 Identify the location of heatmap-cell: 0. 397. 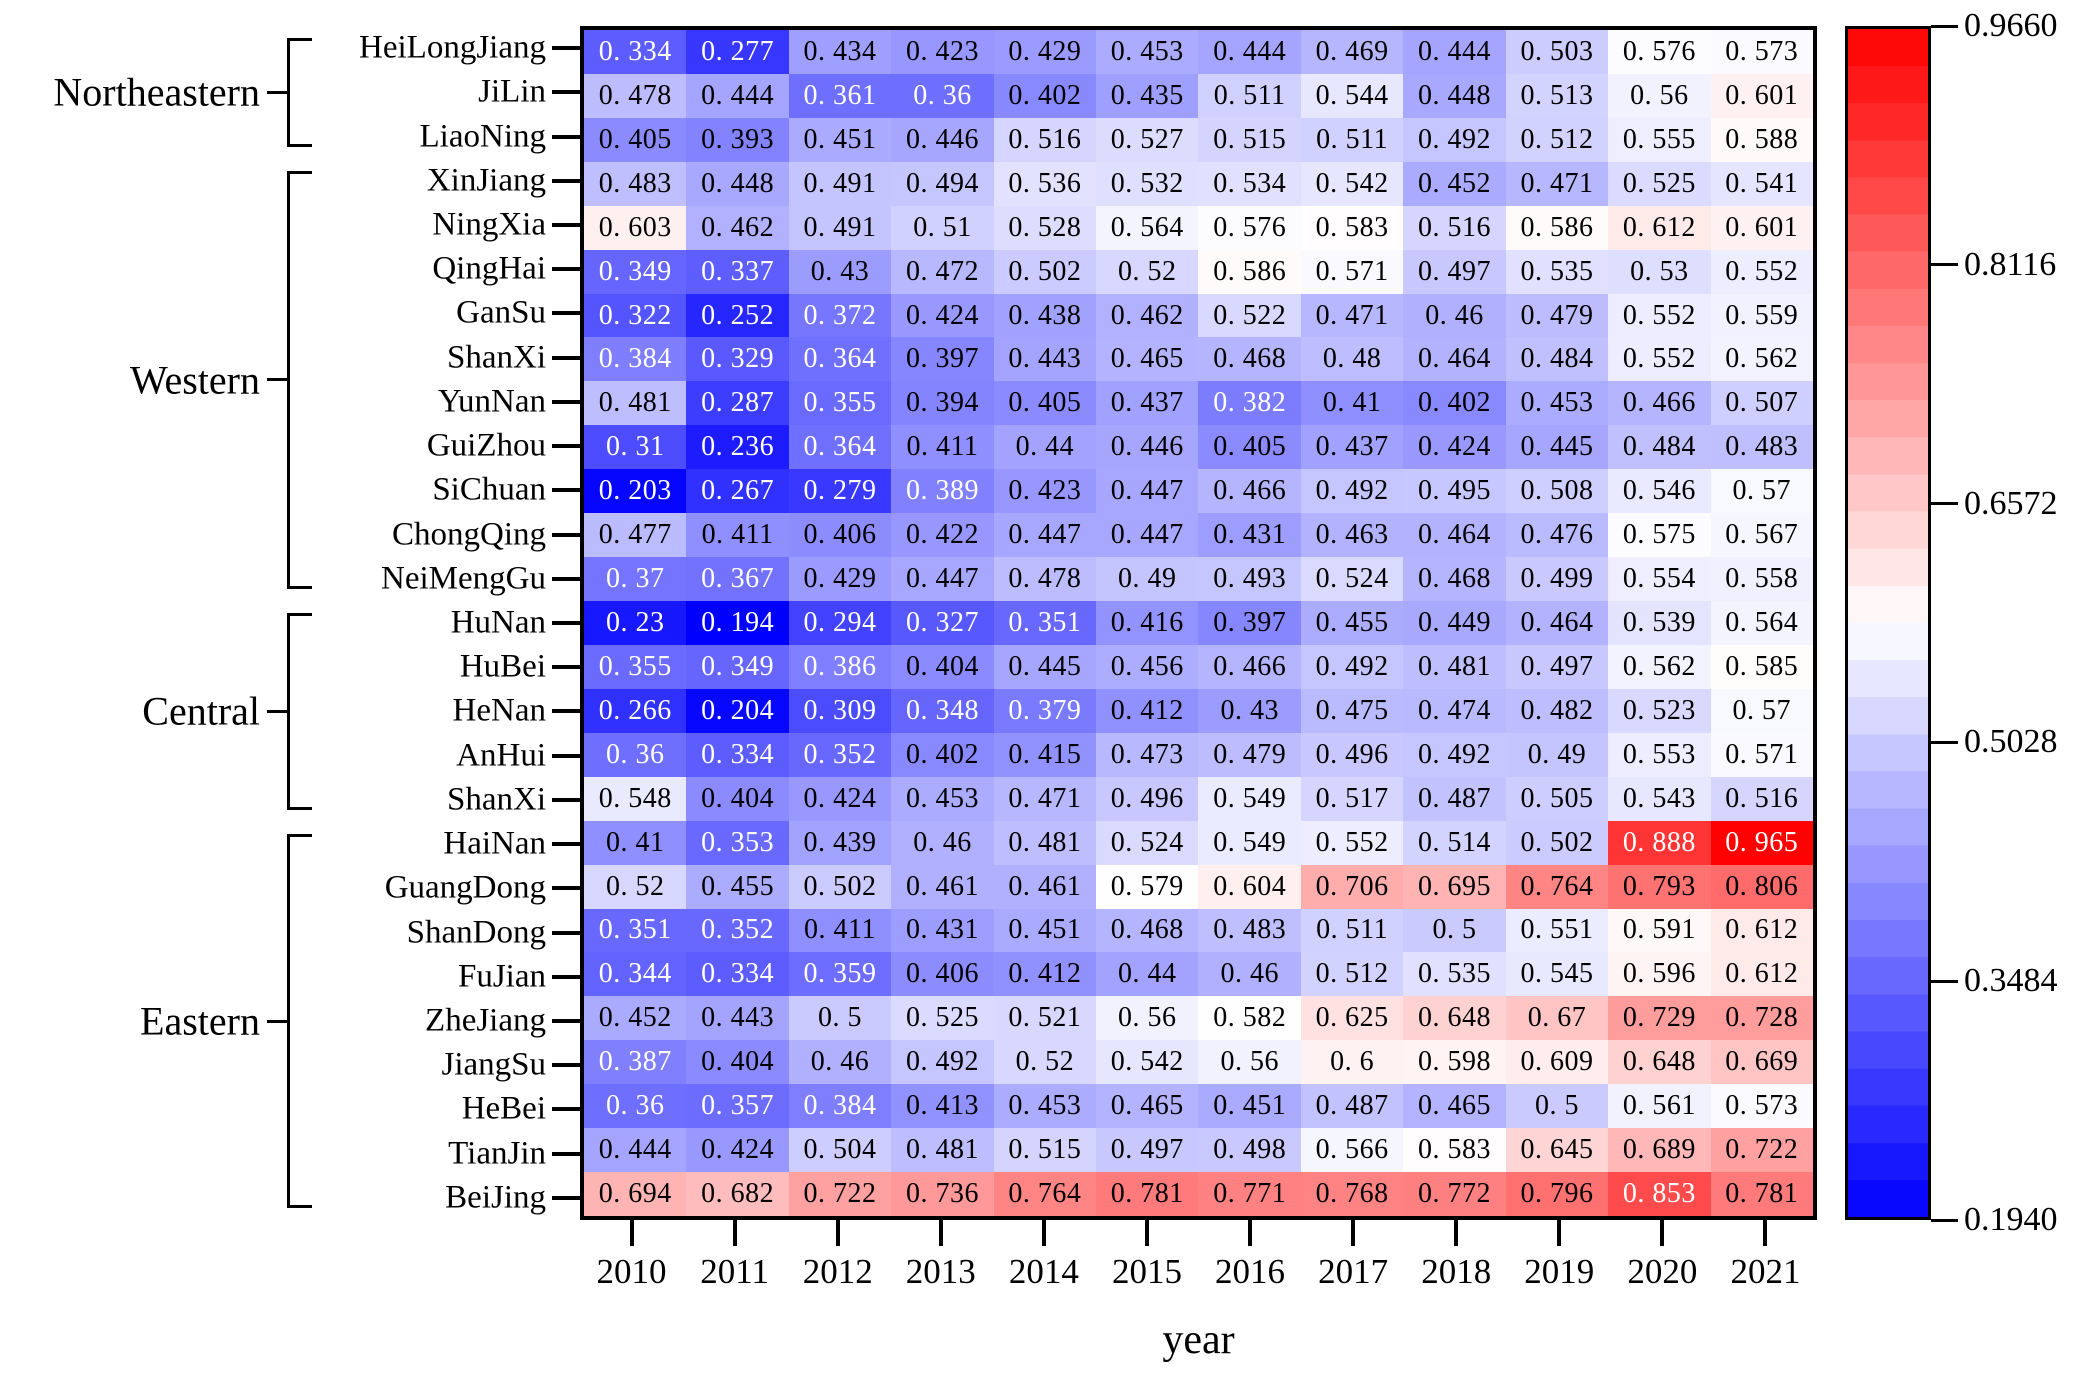
(942, 359).